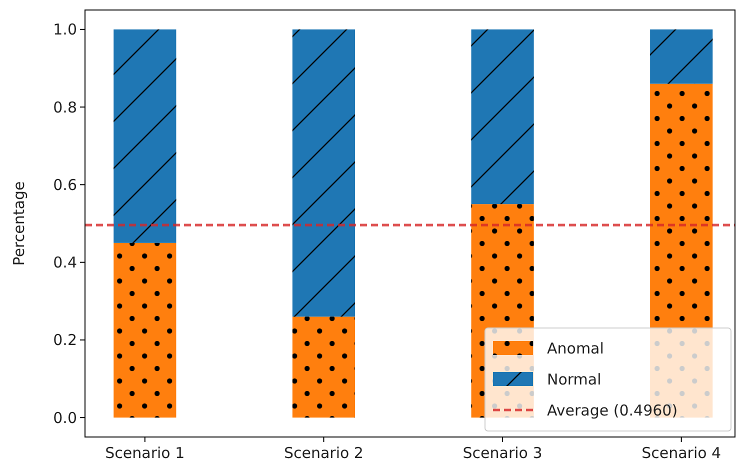 This screenshot has height=473, width=736. Describe the element at coordinates (65, 263) in the screenshot. I see `y-tick-label: 0.4` at that location.